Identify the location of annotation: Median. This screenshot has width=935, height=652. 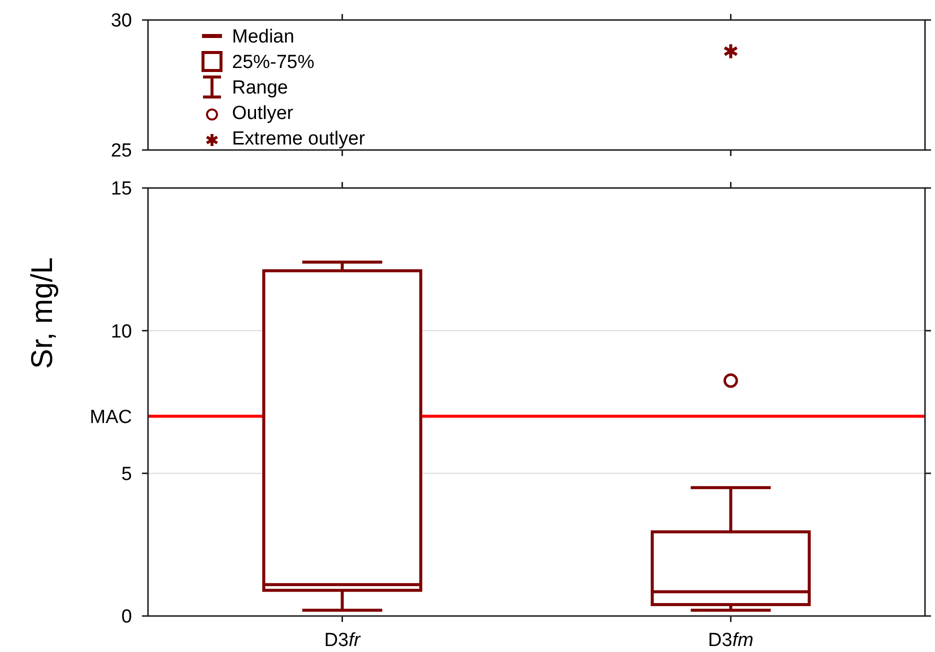
(263, 37).